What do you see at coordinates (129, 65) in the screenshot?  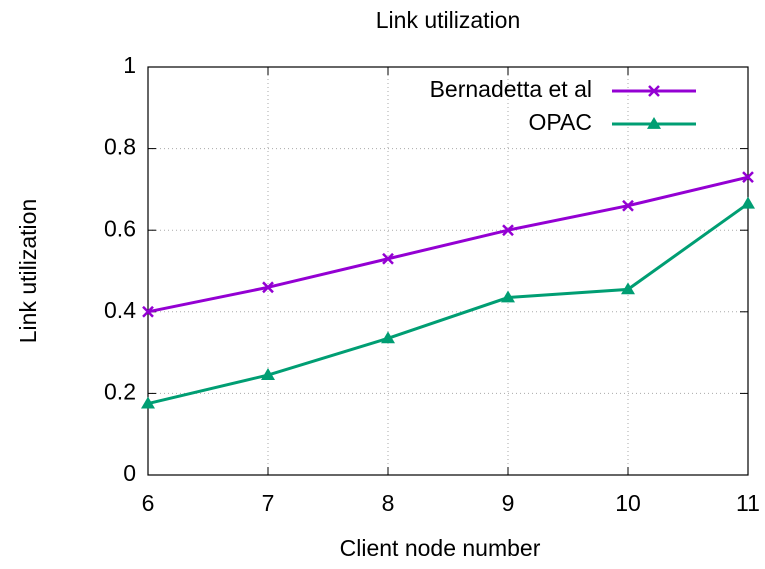 I see `y-tick-label: 1` at bounding box center [129, 65].